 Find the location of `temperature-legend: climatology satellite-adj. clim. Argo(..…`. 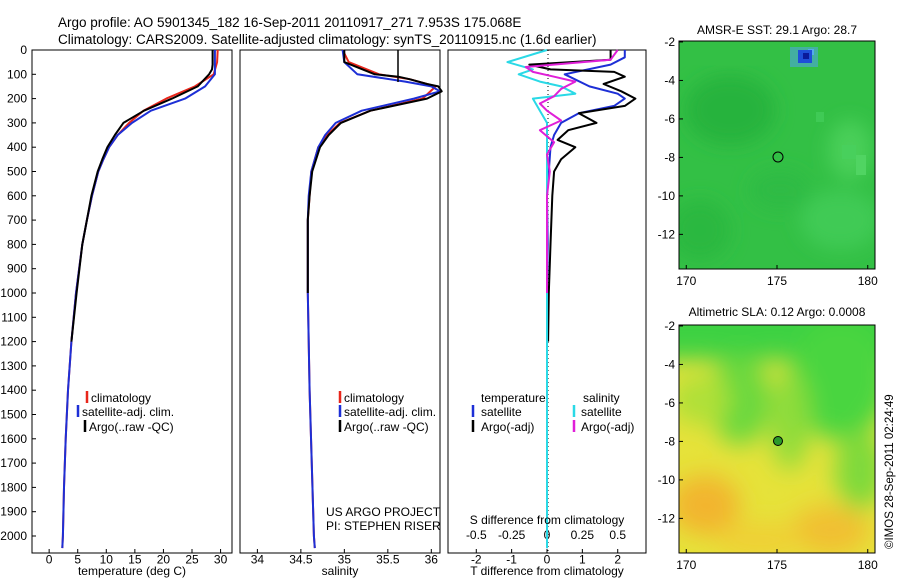

temperature-legend: climatology satellite-adj. clim. Argo(..… is located at coordinates (125, 412).